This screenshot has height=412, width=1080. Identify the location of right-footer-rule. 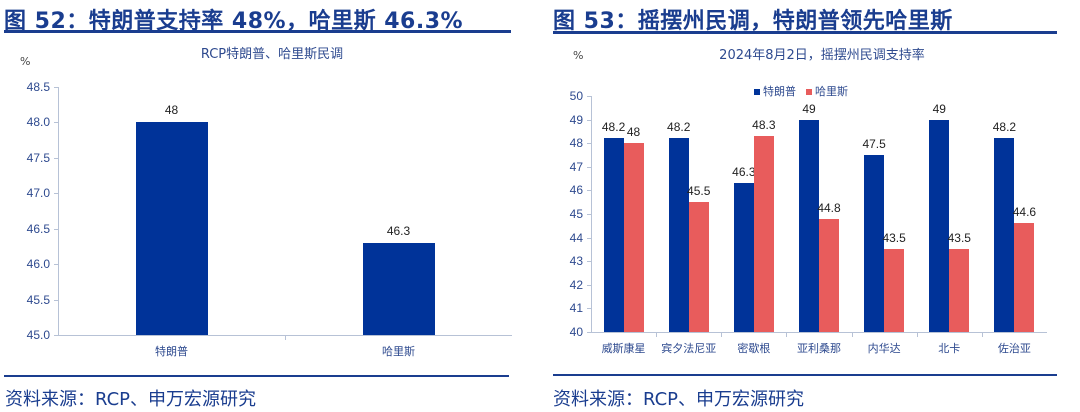
(805, 375).